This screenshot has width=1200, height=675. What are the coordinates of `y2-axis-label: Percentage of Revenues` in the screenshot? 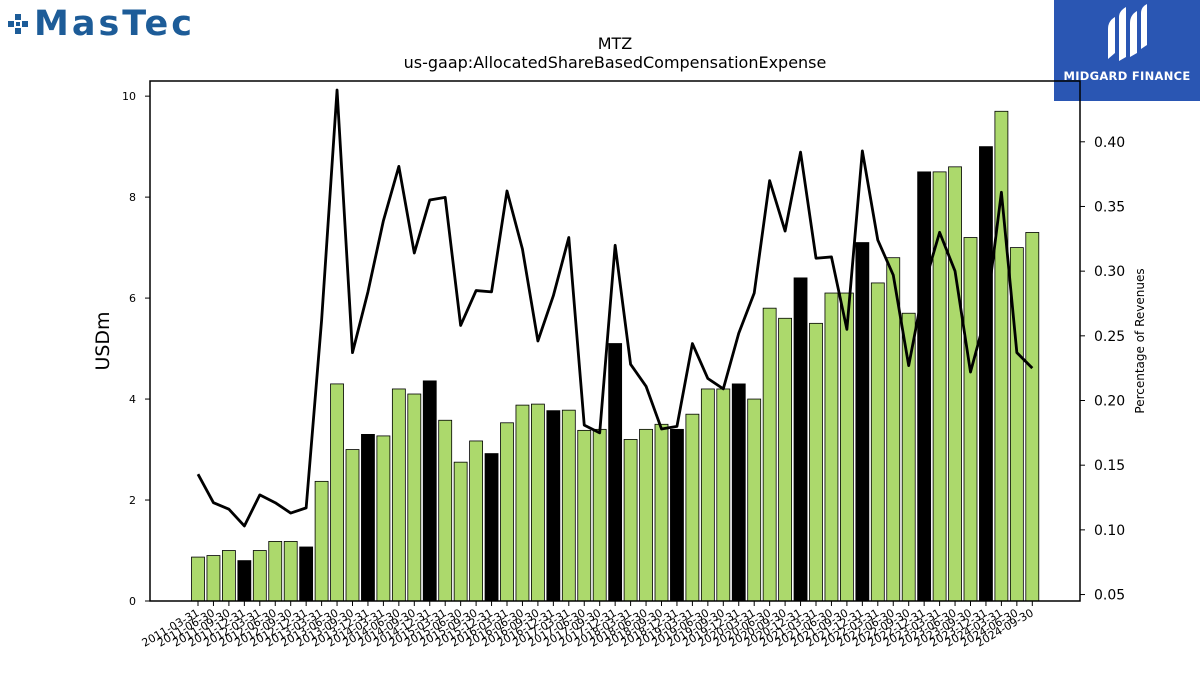 It's located at (1140, 340).